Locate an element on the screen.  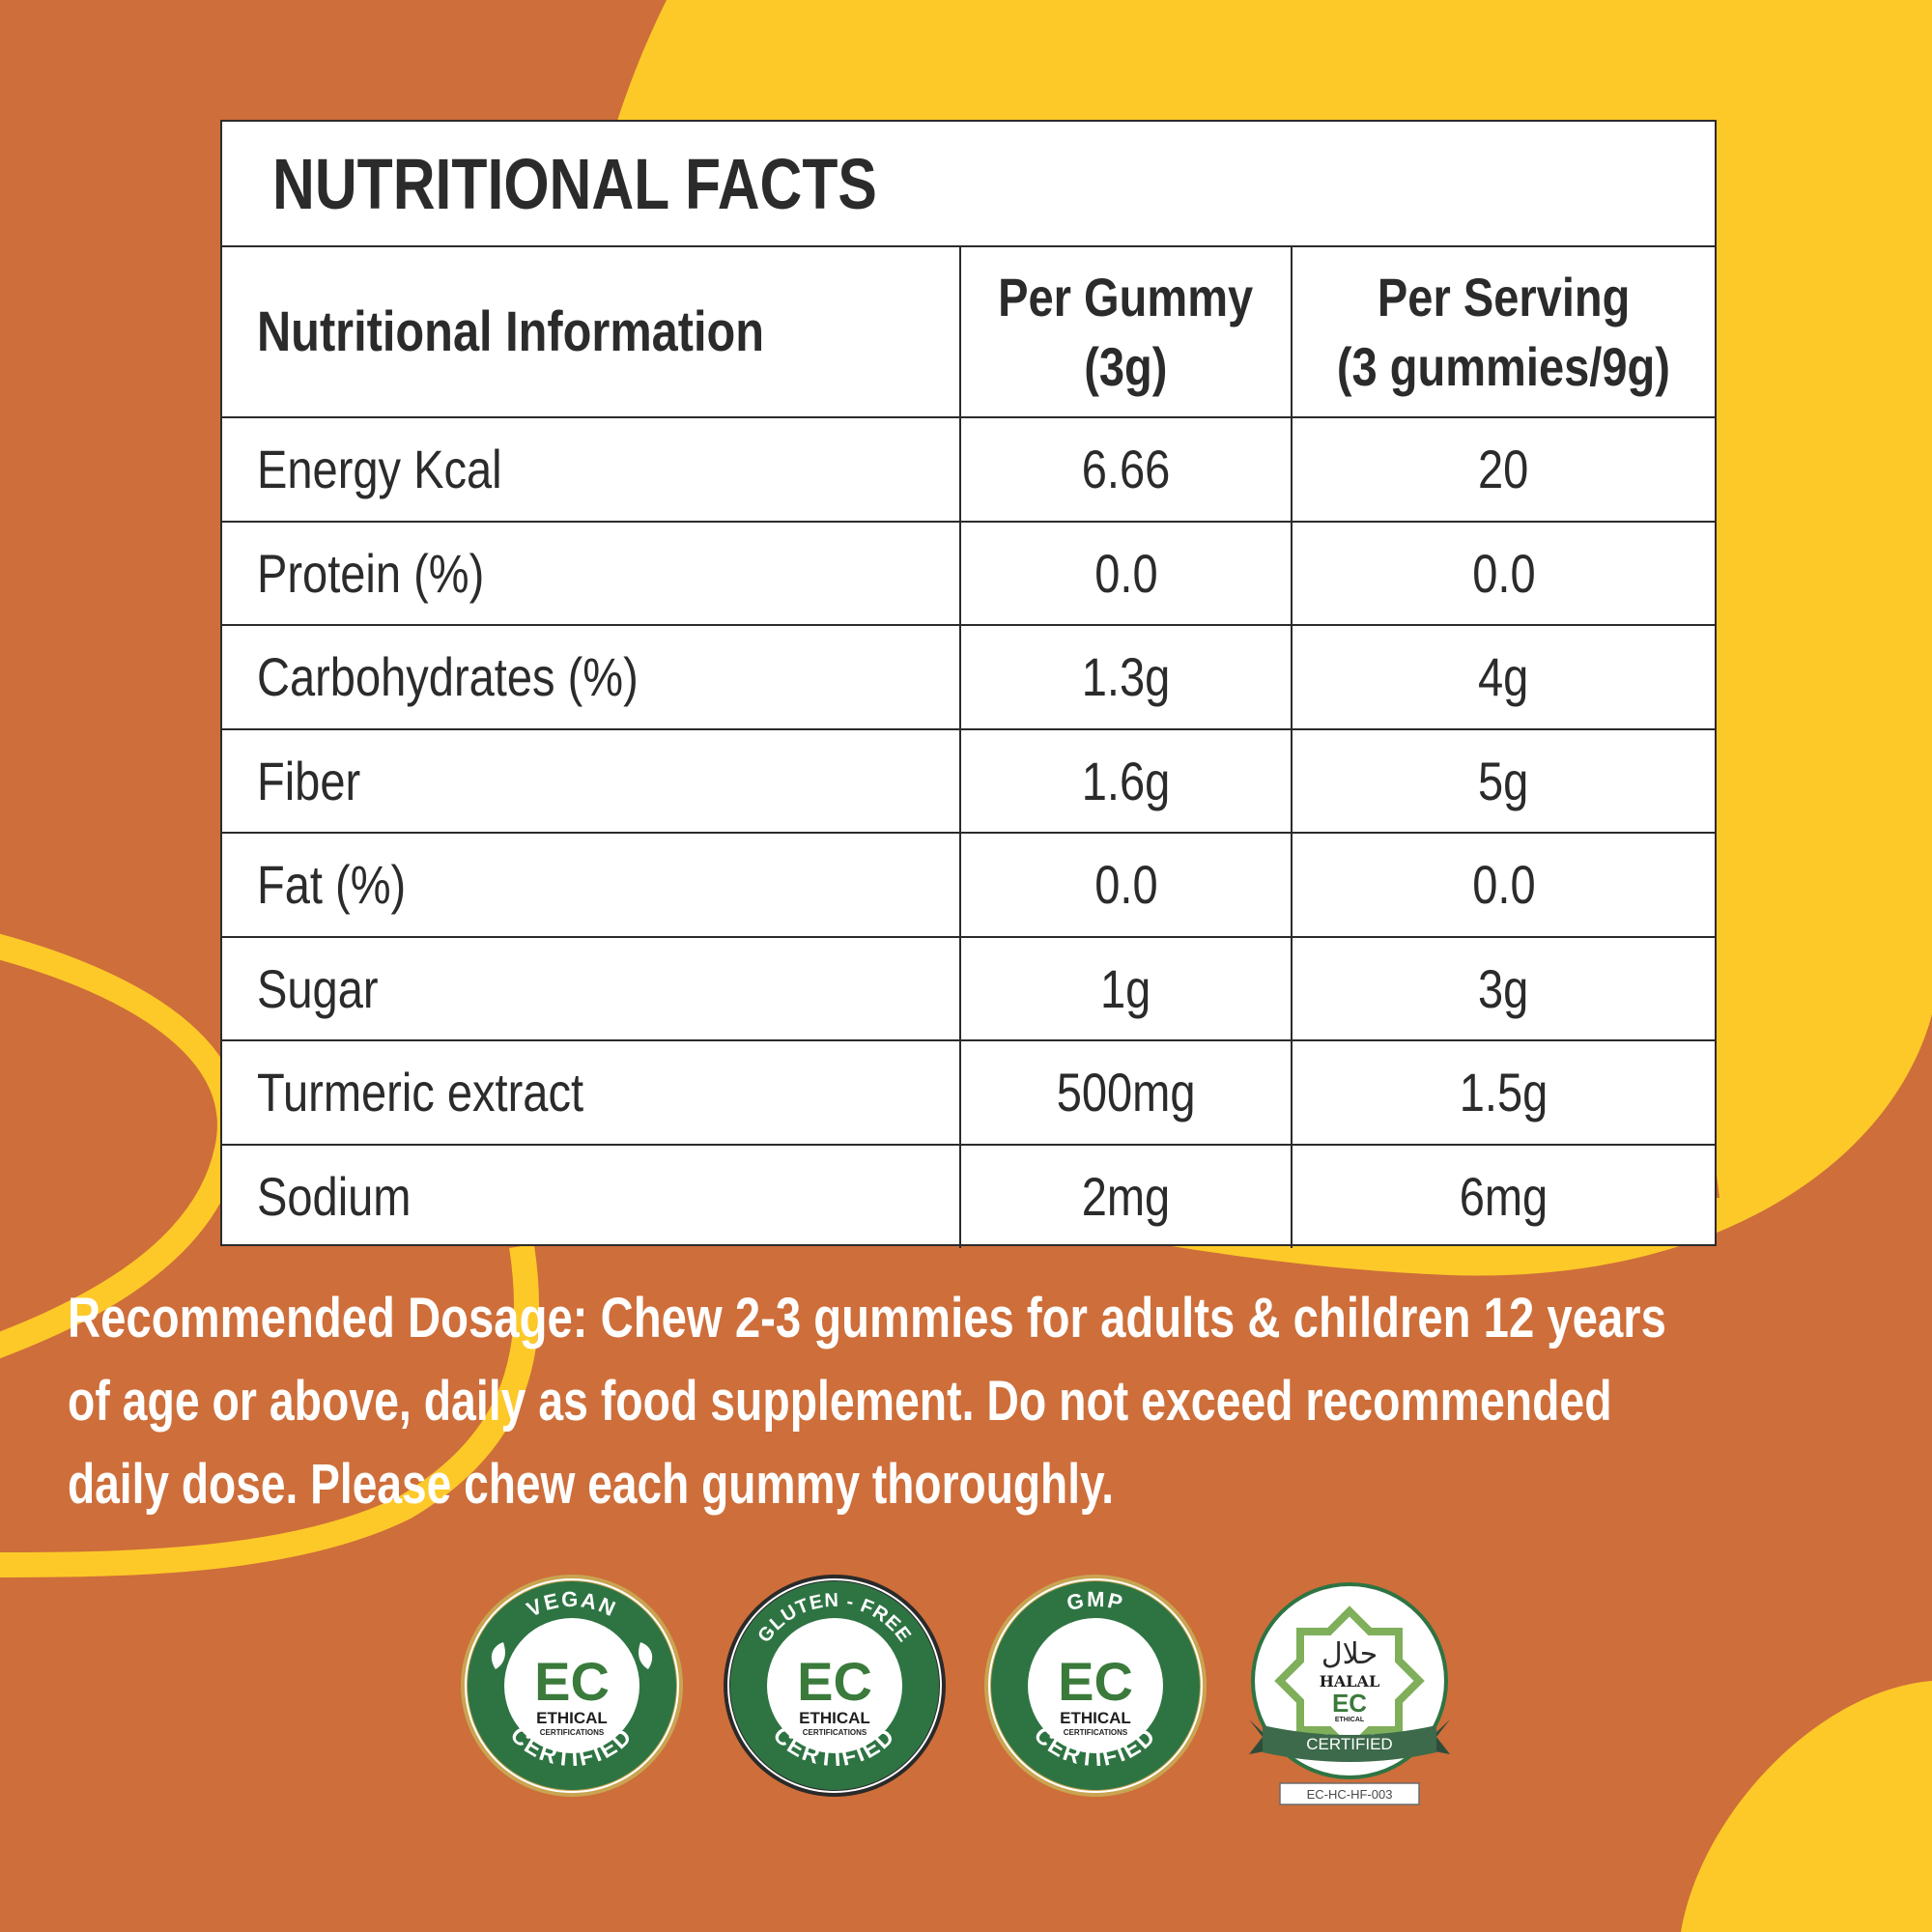
table-row: Sugar 1g 3g is located at coordinates (968, 988).